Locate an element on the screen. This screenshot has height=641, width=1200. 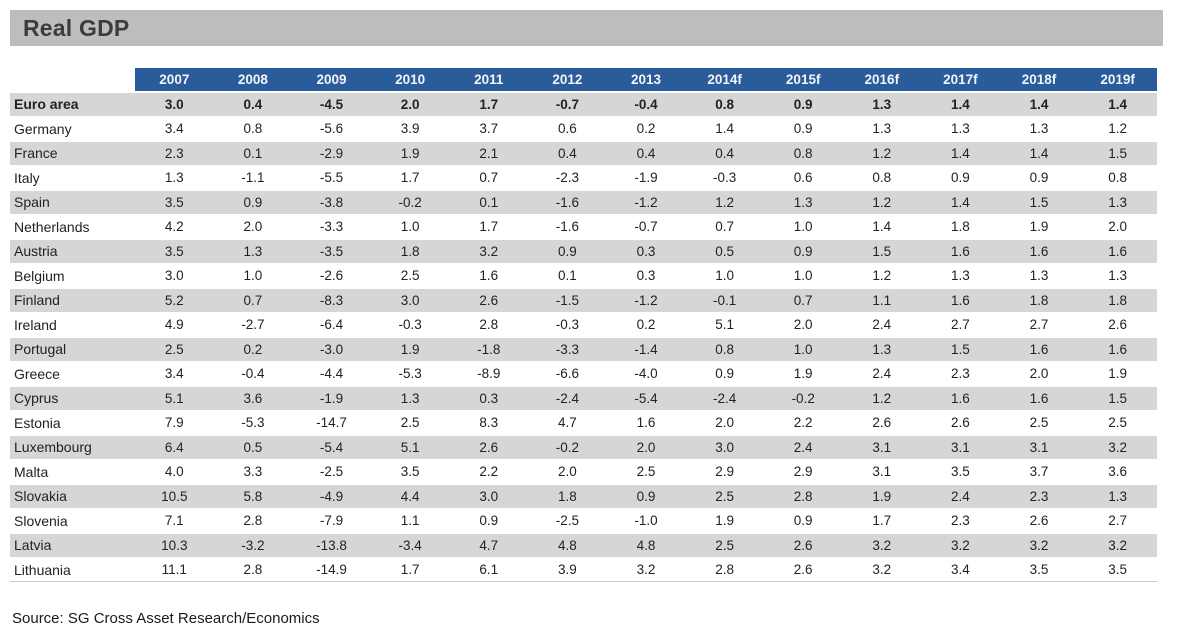
gdp-value-cell: -1.9 is located at coordinates (646, 179).